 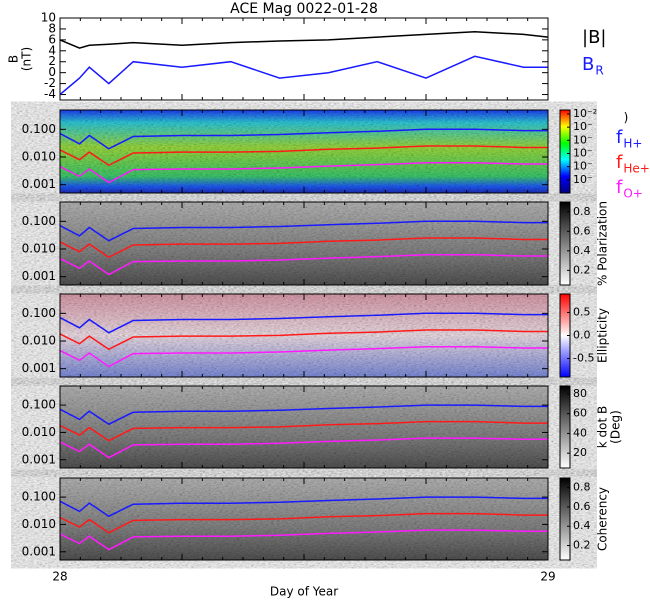 What do you see at coordinates (626, 118) in the screenshot?
I see `colorbar-label: )` at bounding box center [626, 118].